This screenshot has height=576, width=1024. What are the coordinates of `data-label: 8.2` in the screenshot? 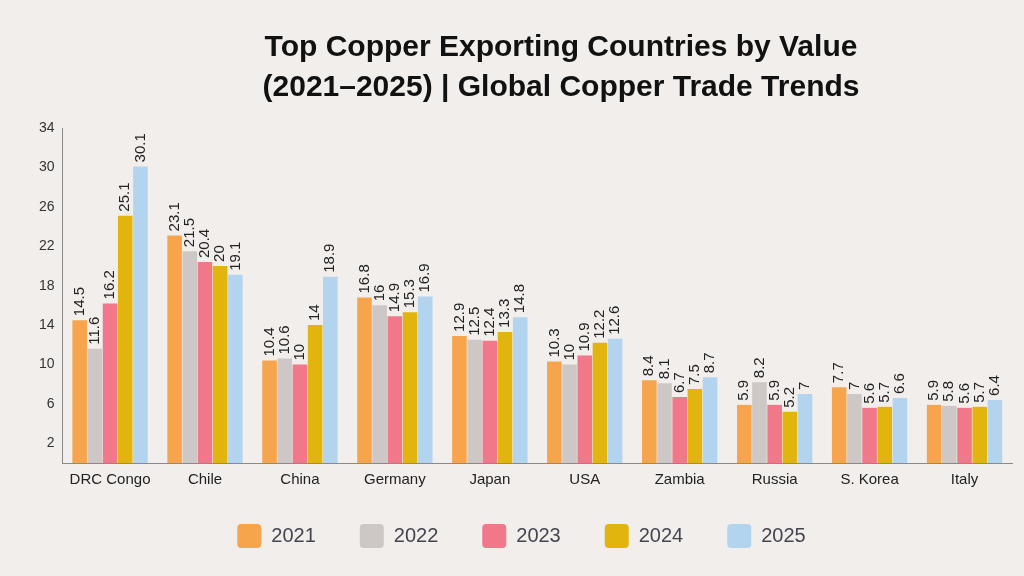 It's located at (758, 368).